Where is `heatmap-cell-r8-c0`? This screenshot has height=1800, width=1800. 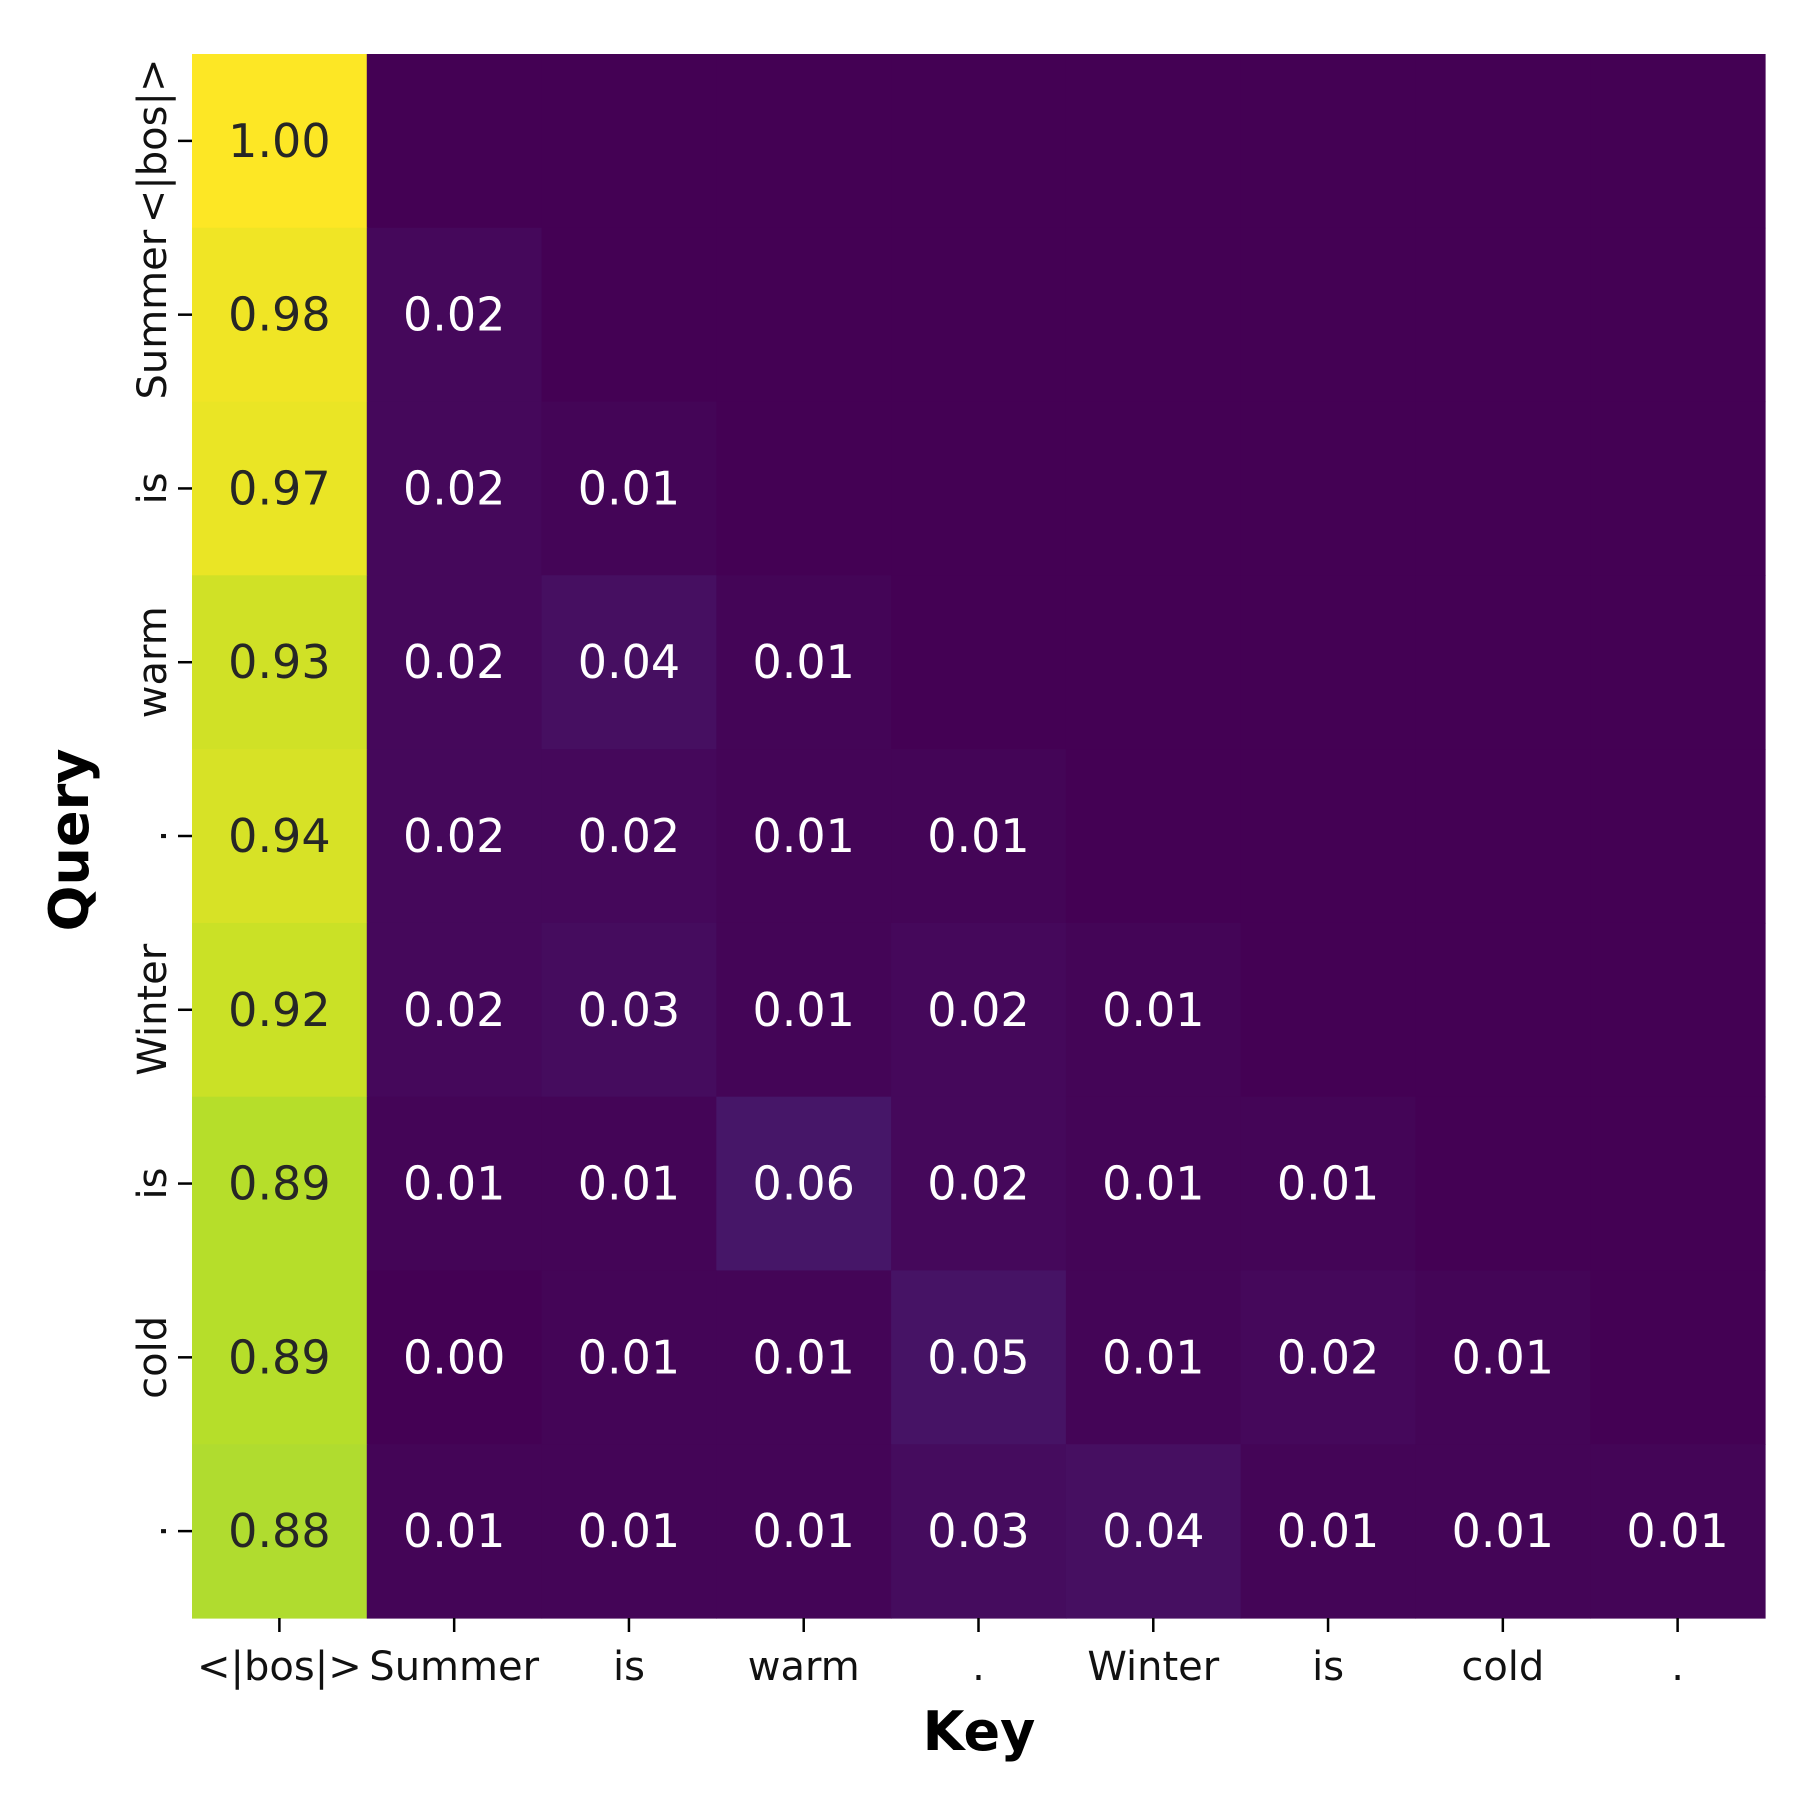
heatmap-cell-r8-c0 is located at coordinates (280, 1531).